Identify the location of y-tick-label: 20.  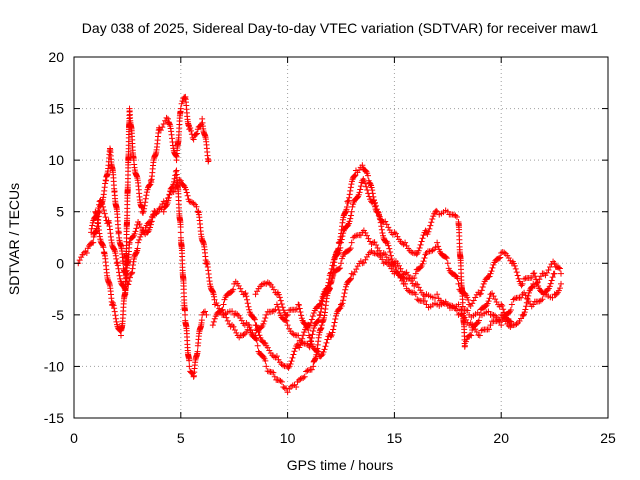
(56, 57).